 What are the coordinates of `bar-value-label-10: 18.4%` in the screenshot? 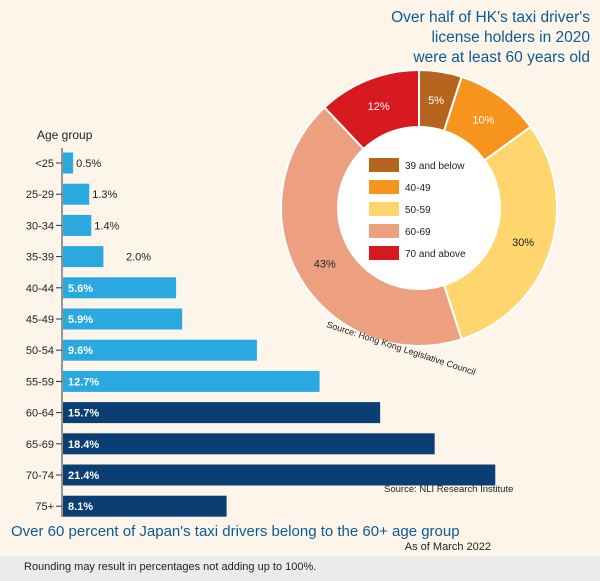 It's located at (83, 445).